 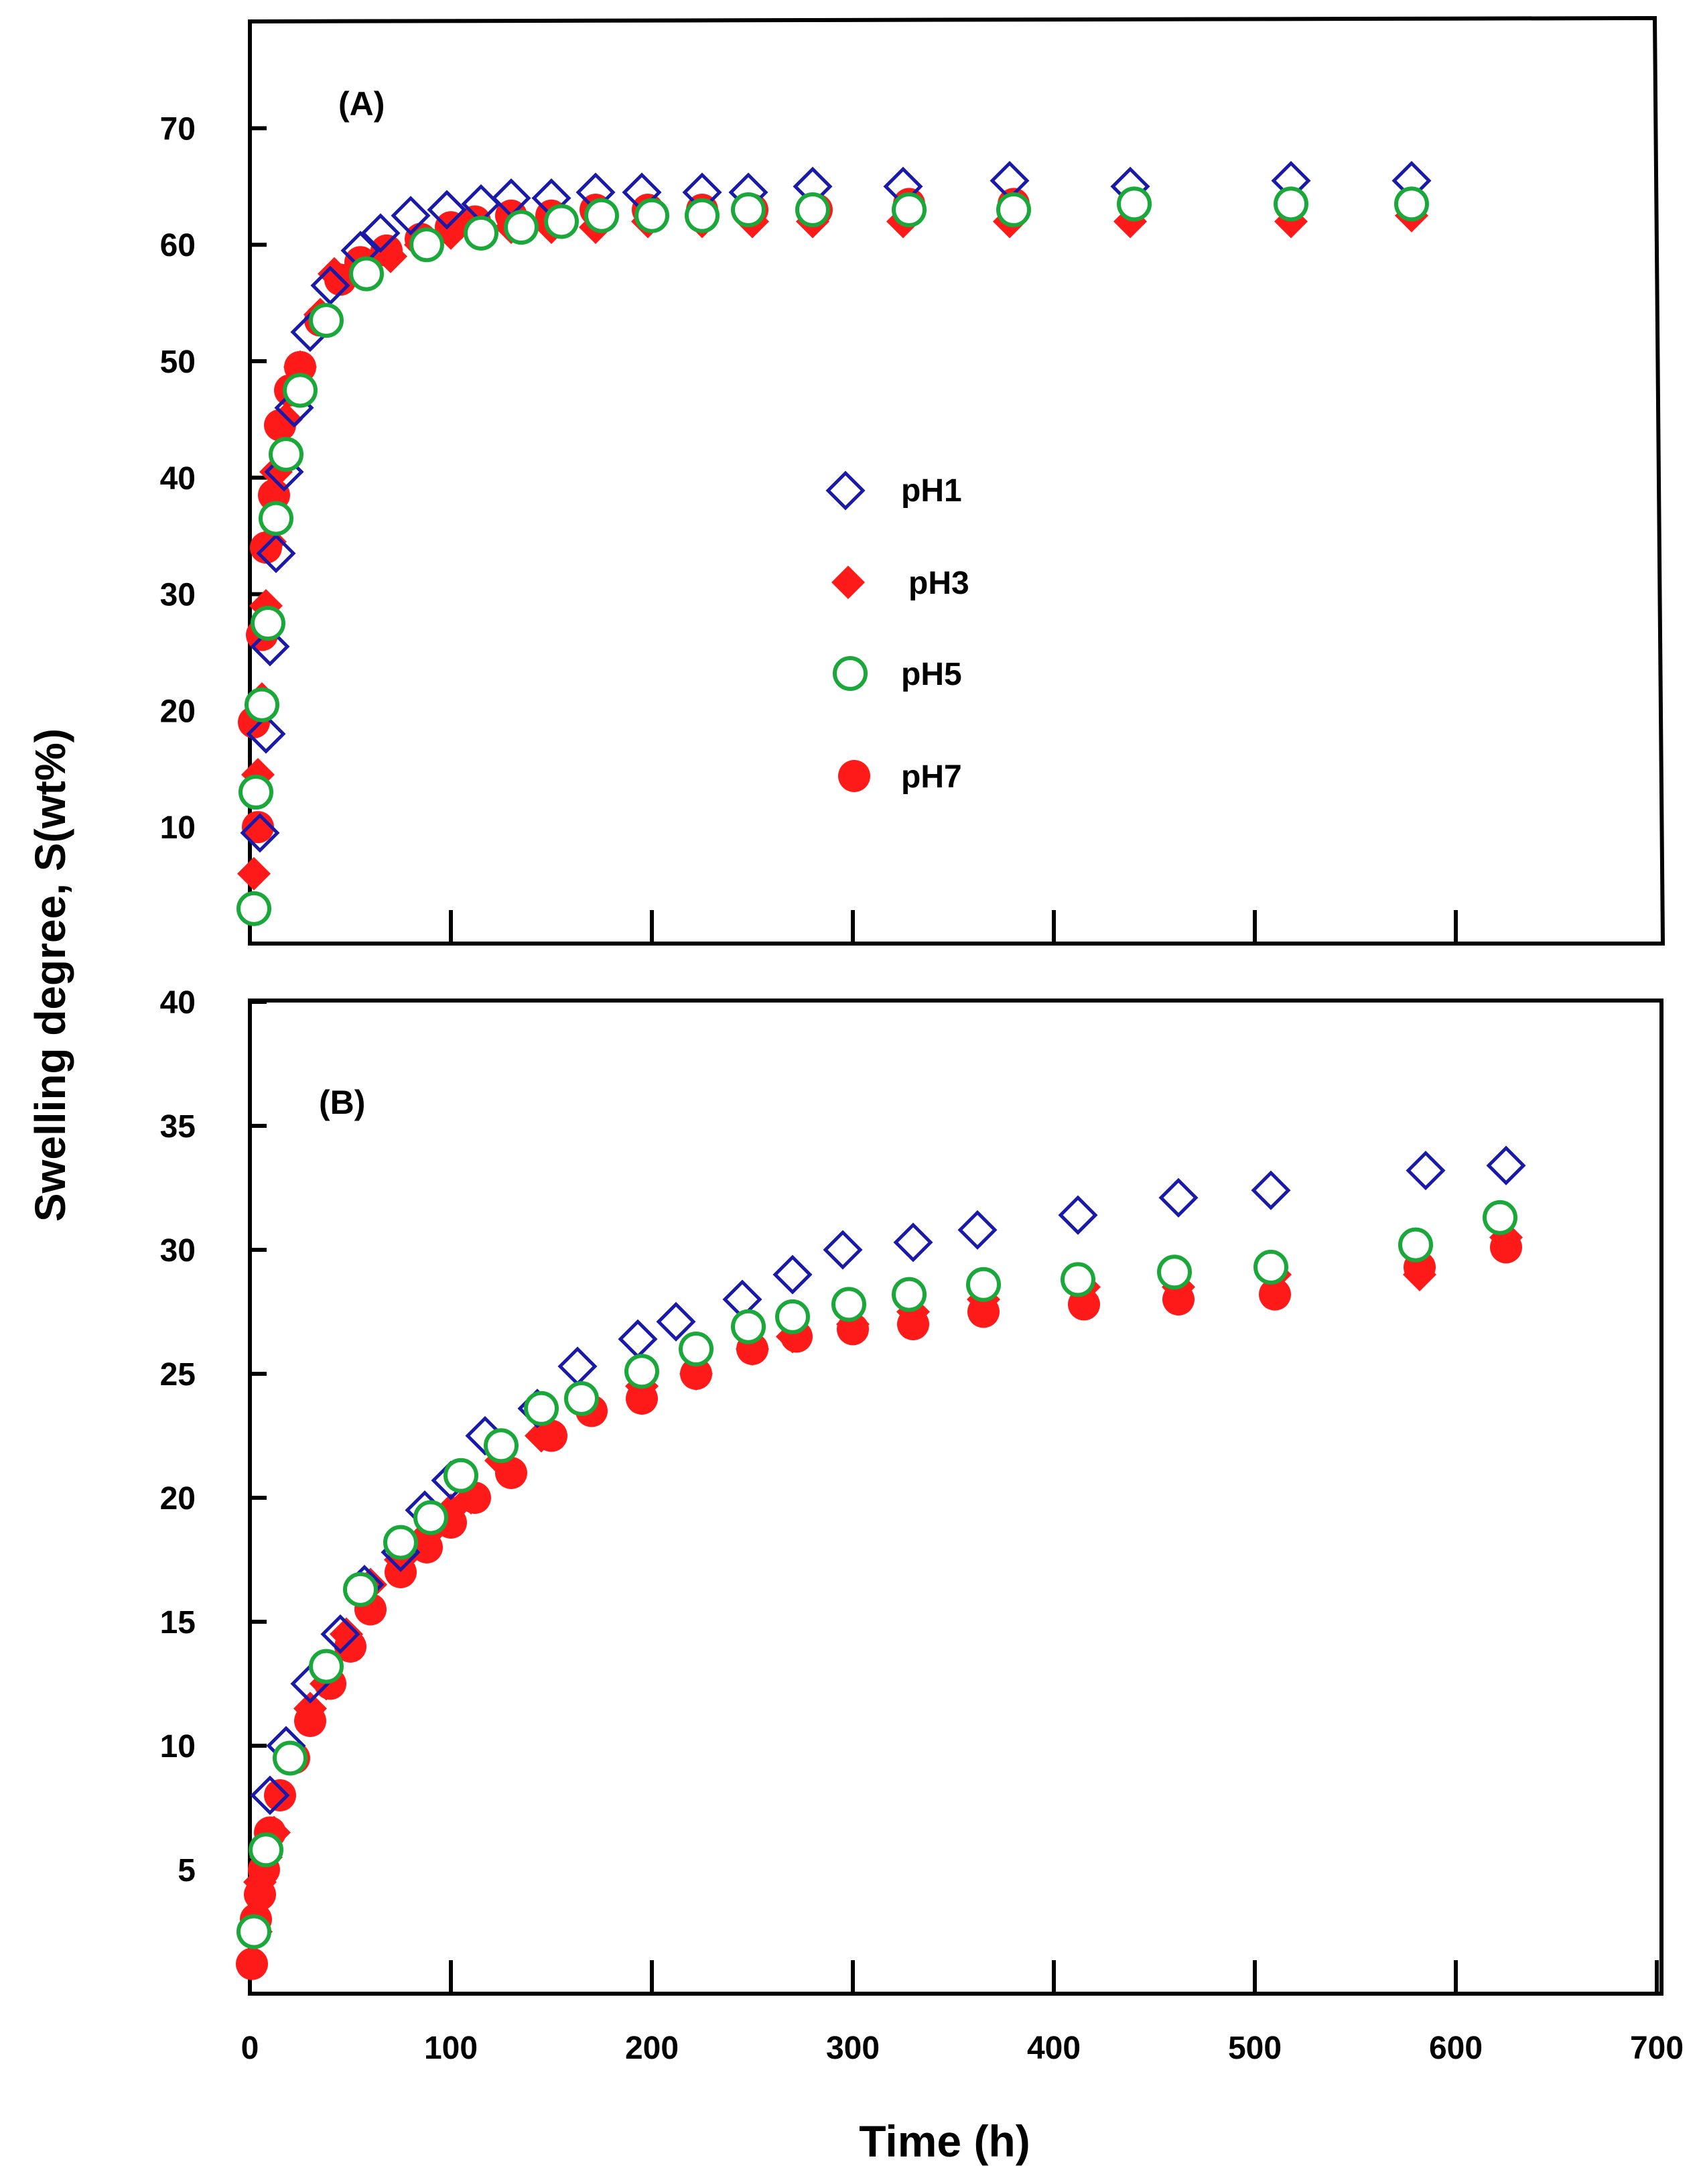 I want to click on panelA-y-tick-label-0: 10, so click(x=178, y=828).